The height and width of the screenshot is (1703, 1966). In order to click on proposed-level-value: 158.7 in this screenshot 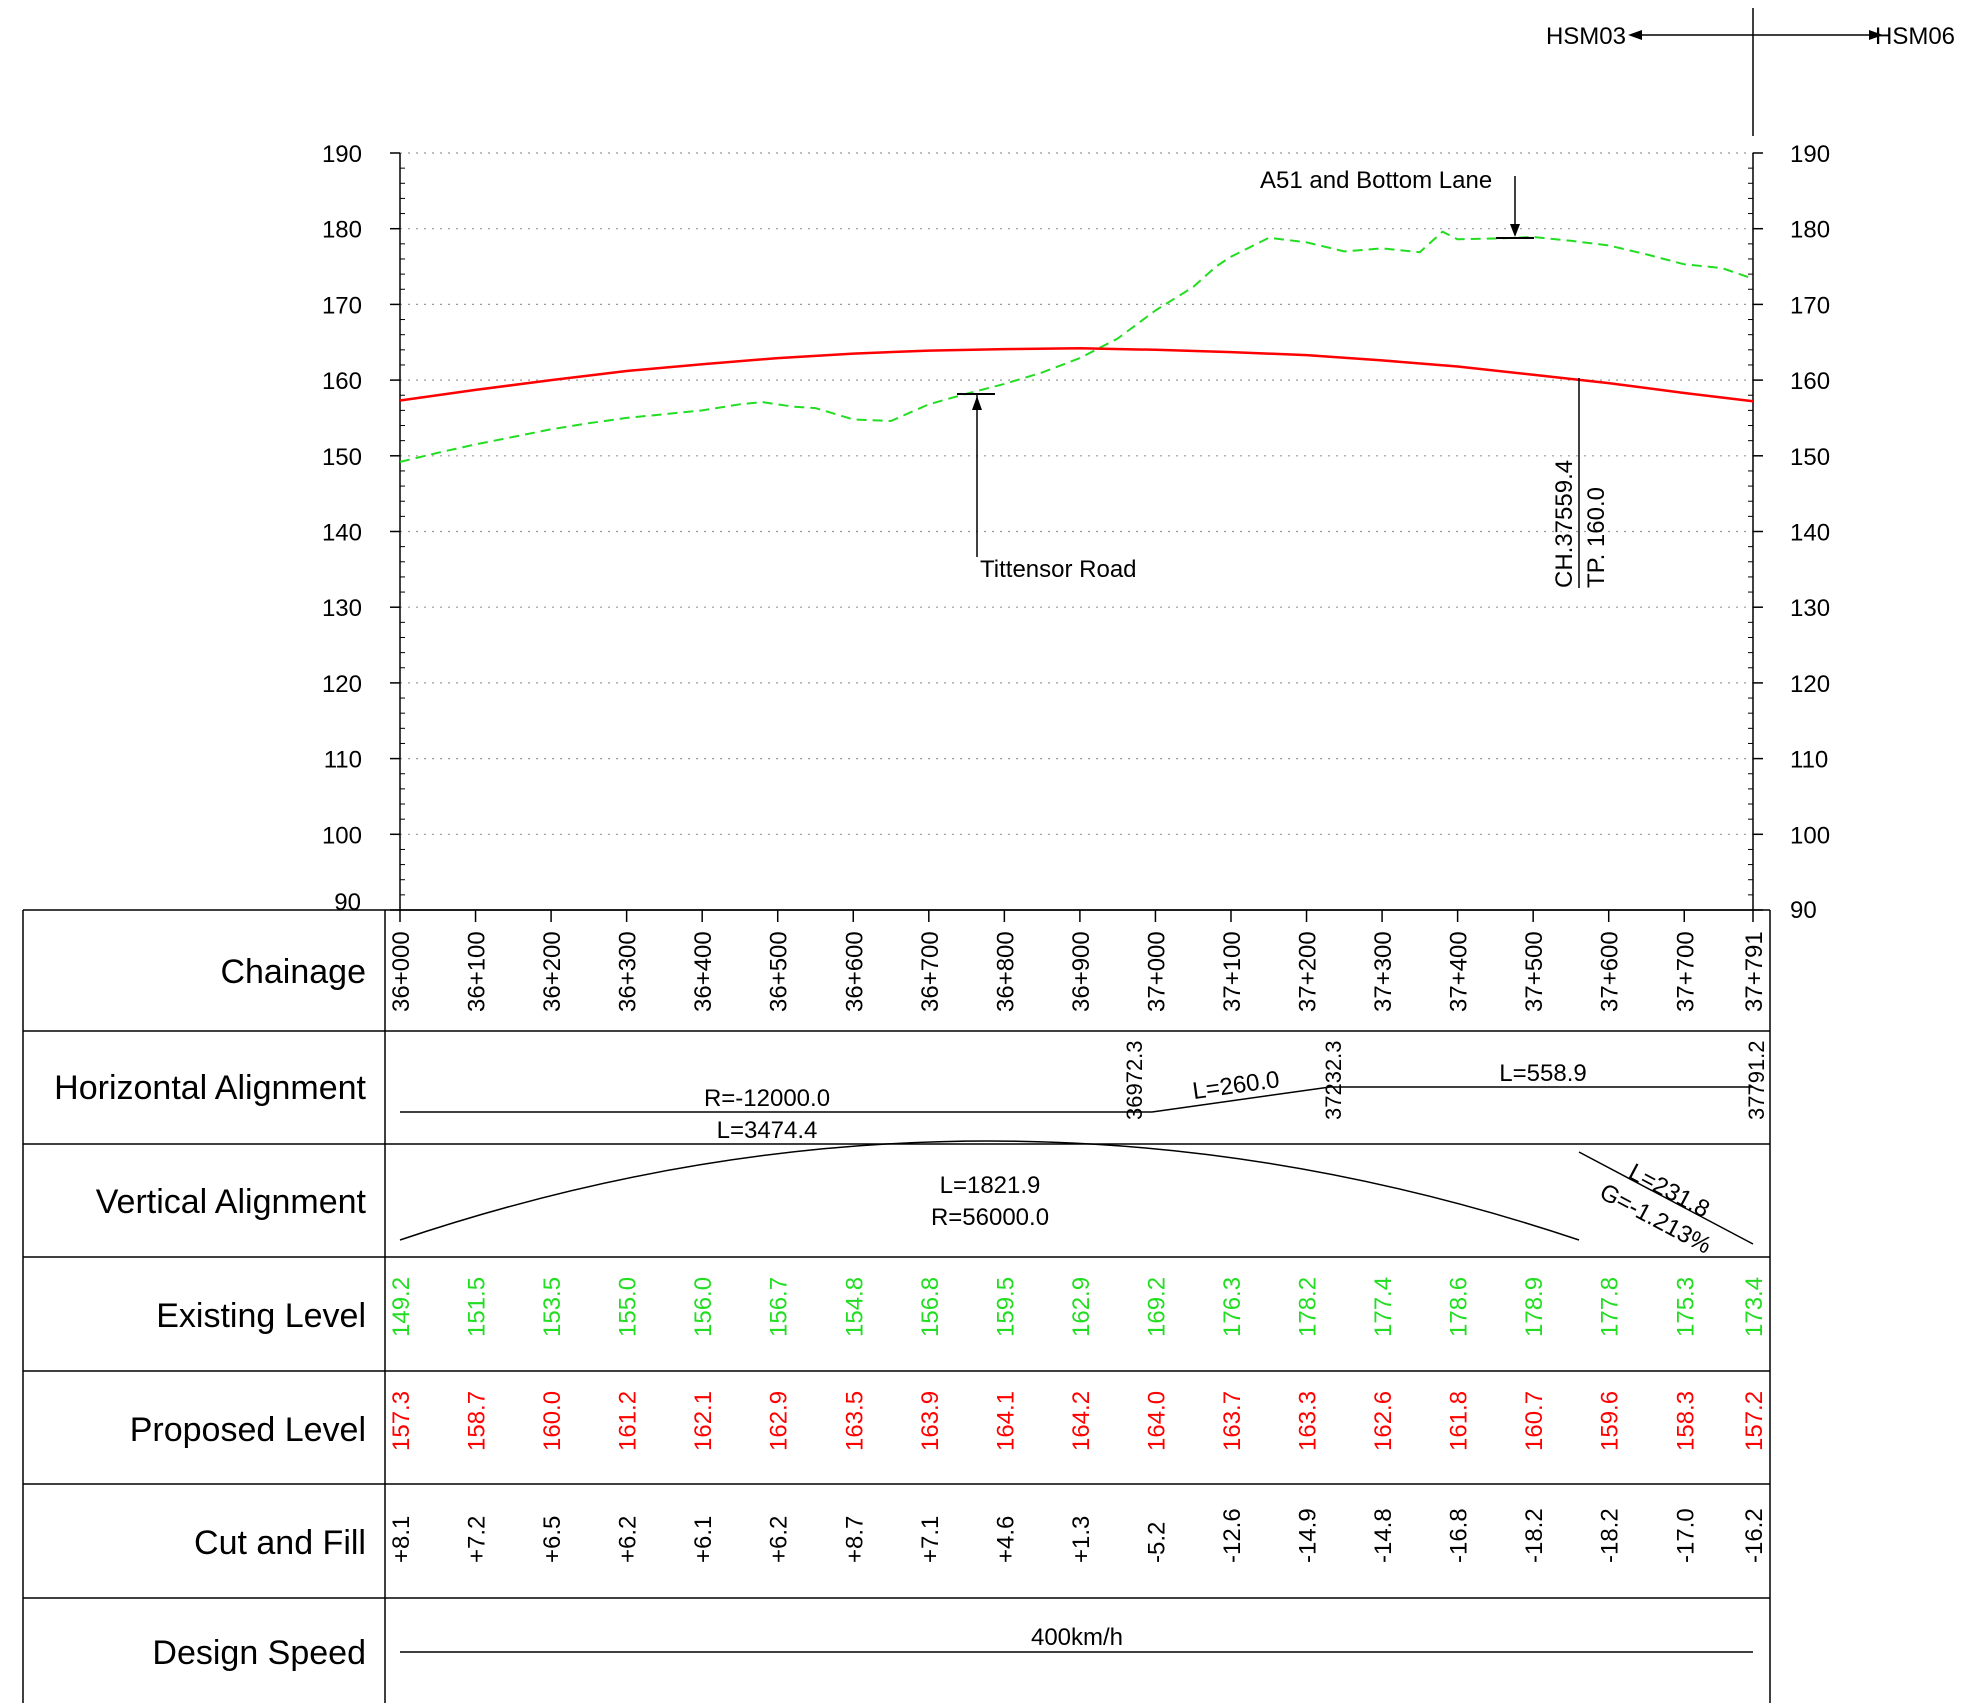, I will do `click(477, 1421)`.